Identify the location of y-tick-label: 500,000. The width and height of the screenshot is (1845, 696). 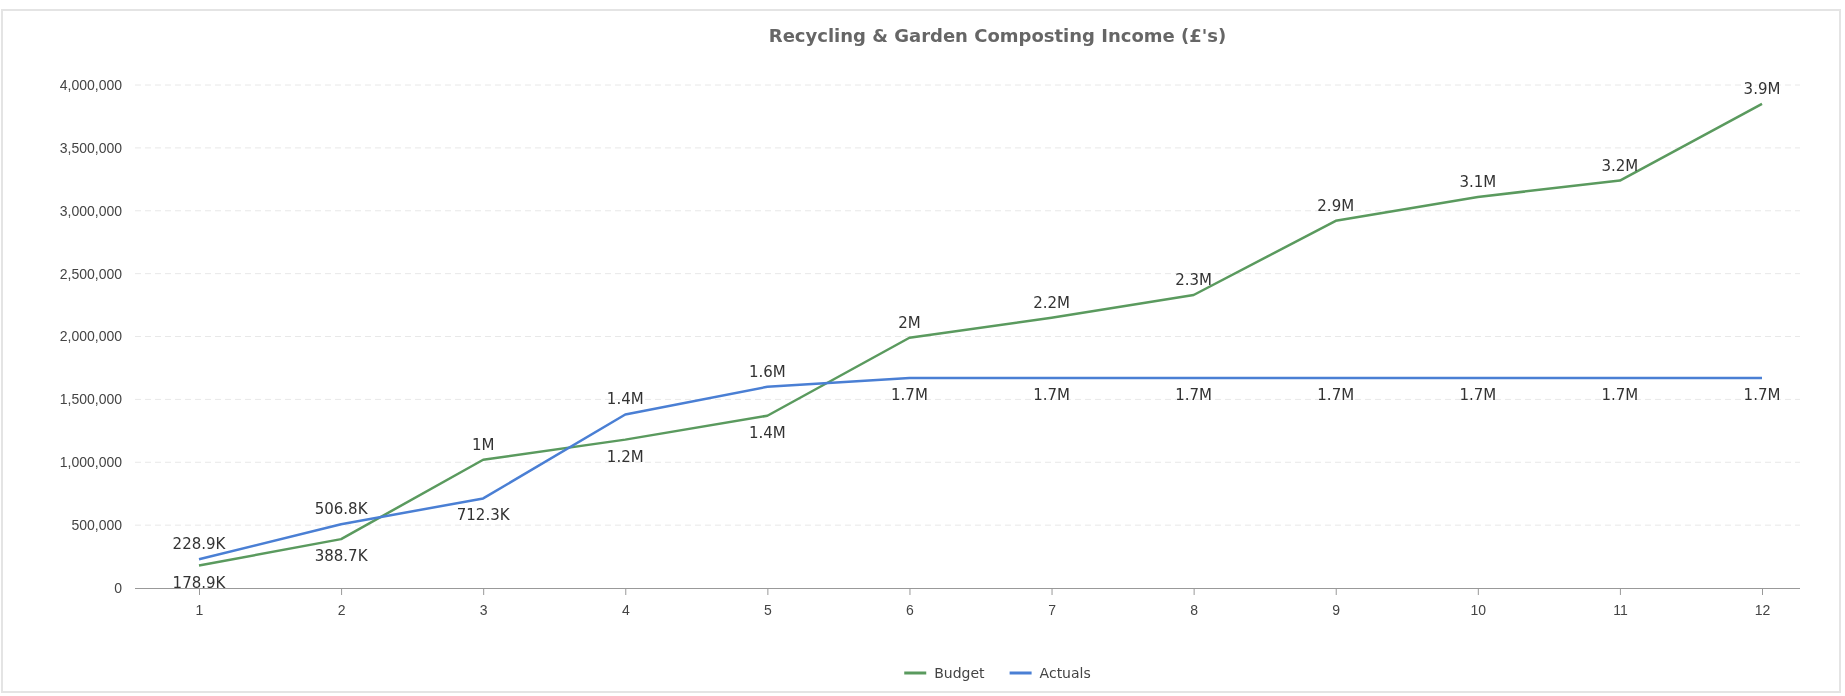
(97, 525).